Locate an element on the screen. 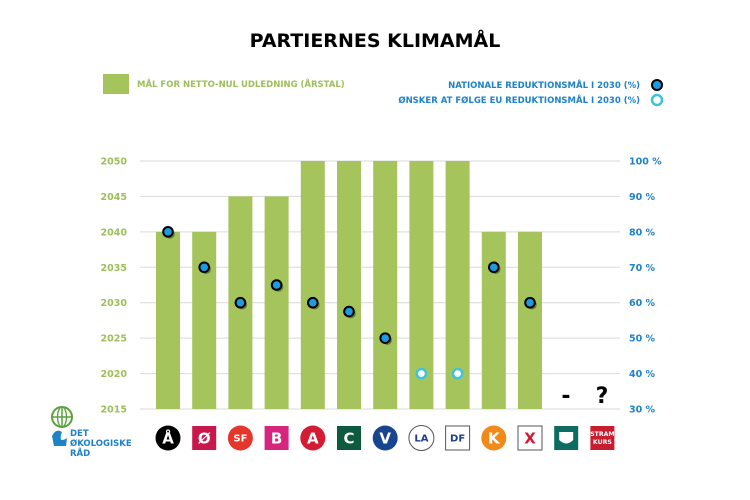 The width and height of the screenshot is (750, 500). annotation-question: ? is located at coordinates (602, 396).